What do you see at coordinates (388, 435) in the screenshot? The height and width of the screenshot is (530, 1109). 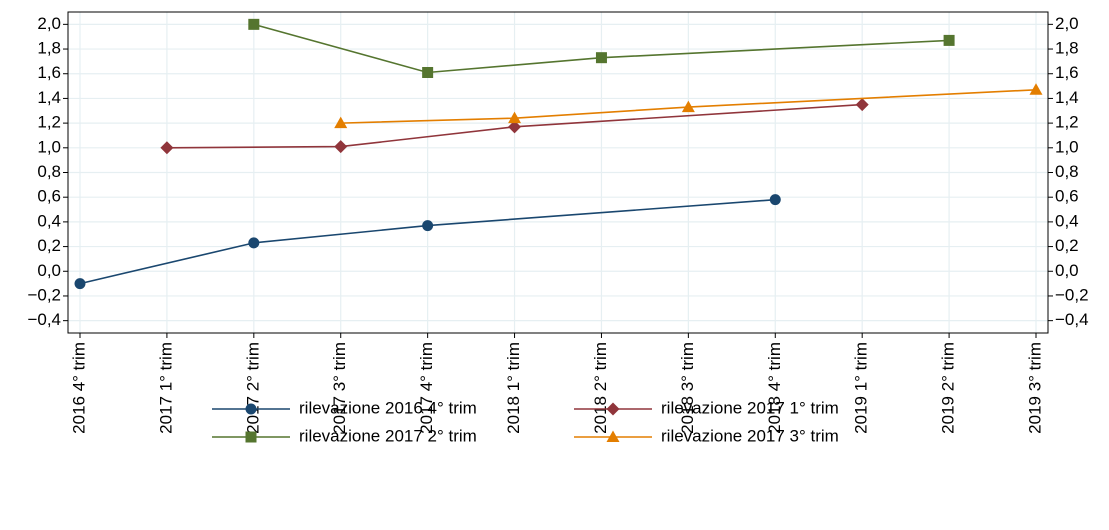 I see `legend-label: rilevazione 2017 2° trim` at bounding box center [388, 435].